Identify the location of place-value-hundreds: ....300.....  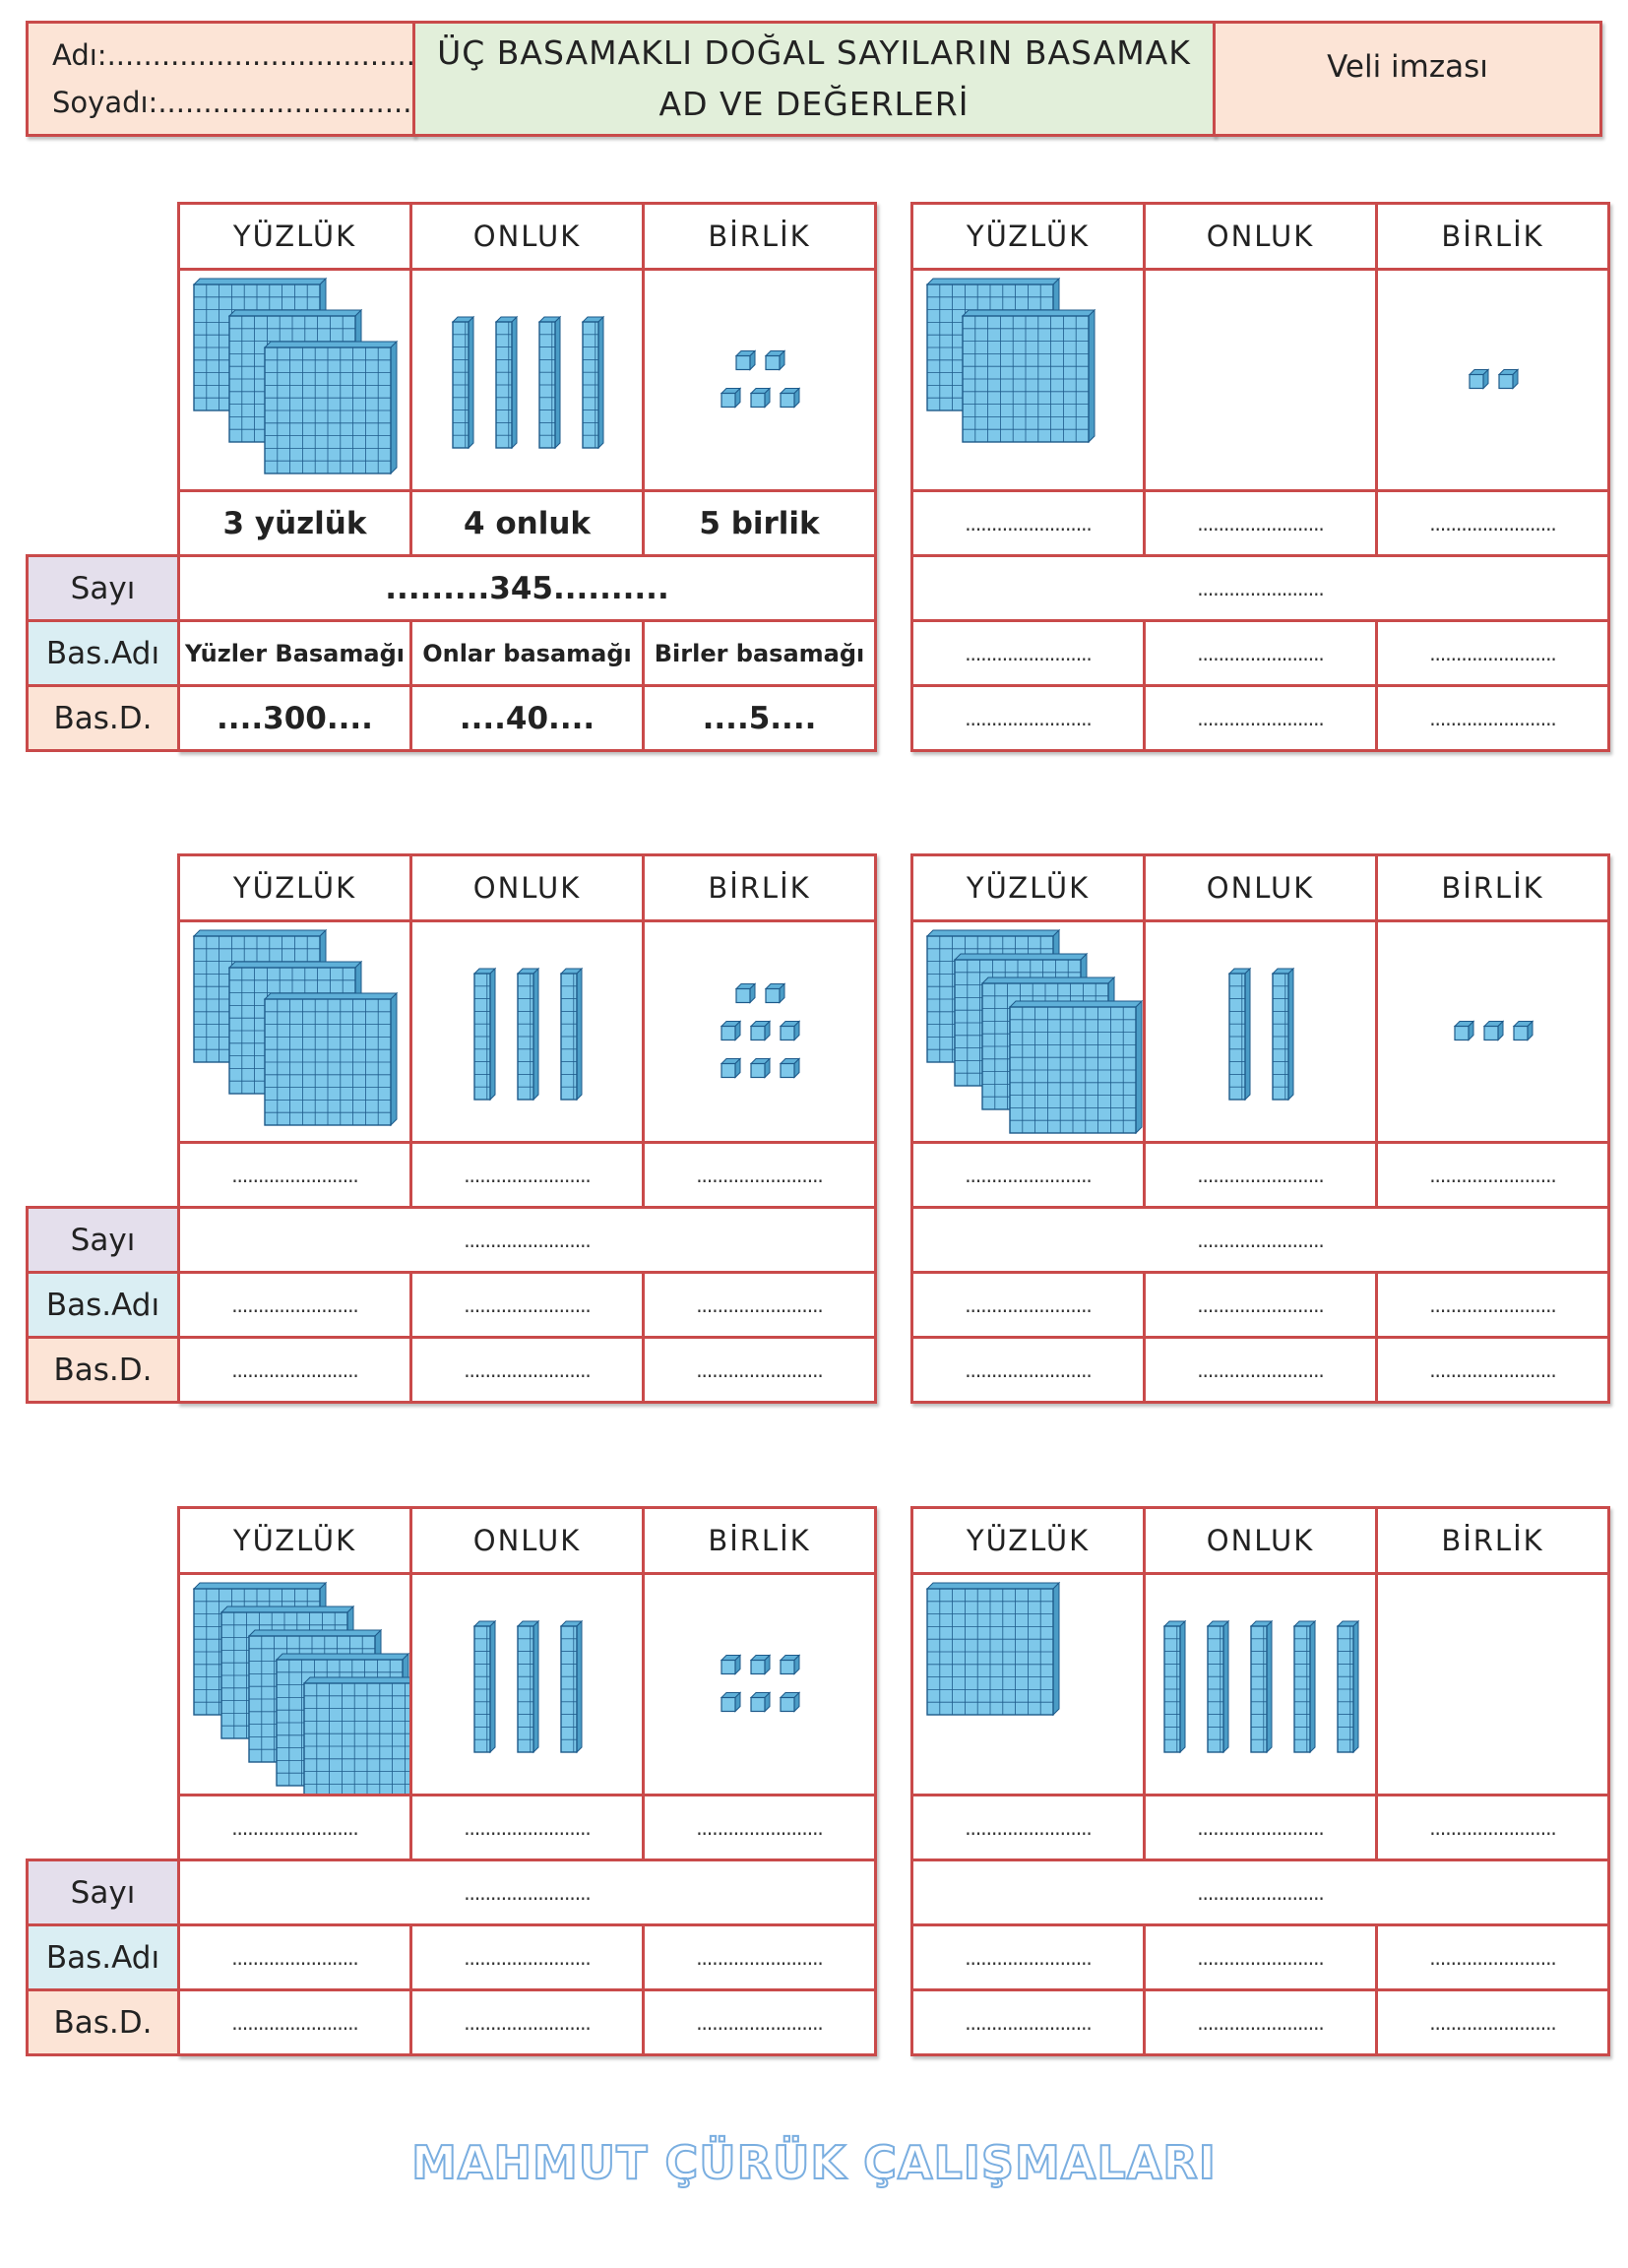
(296, 719).